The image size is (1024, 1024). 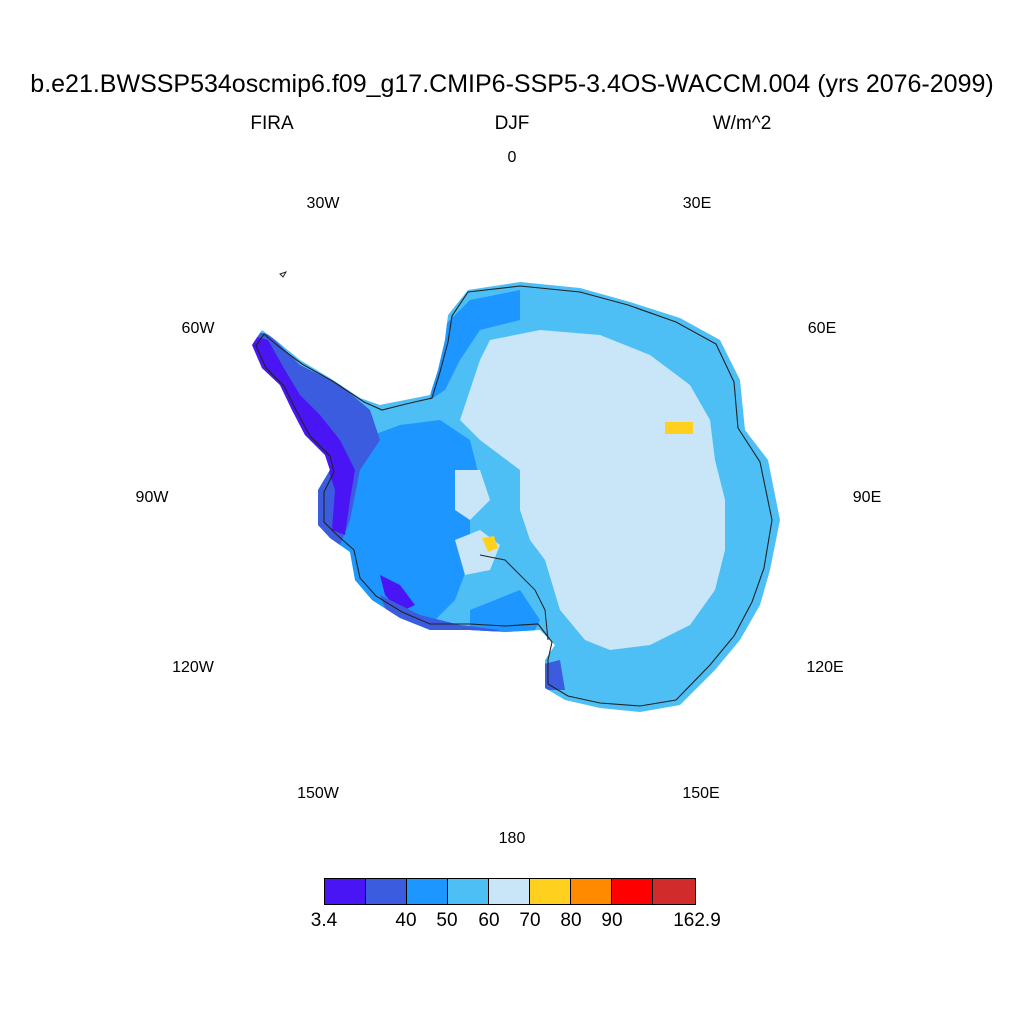 What do you see at coordinates (571, 920) in the screenshot?
I see `colorbar-label-80: 80` at bounding box center [571, 920].